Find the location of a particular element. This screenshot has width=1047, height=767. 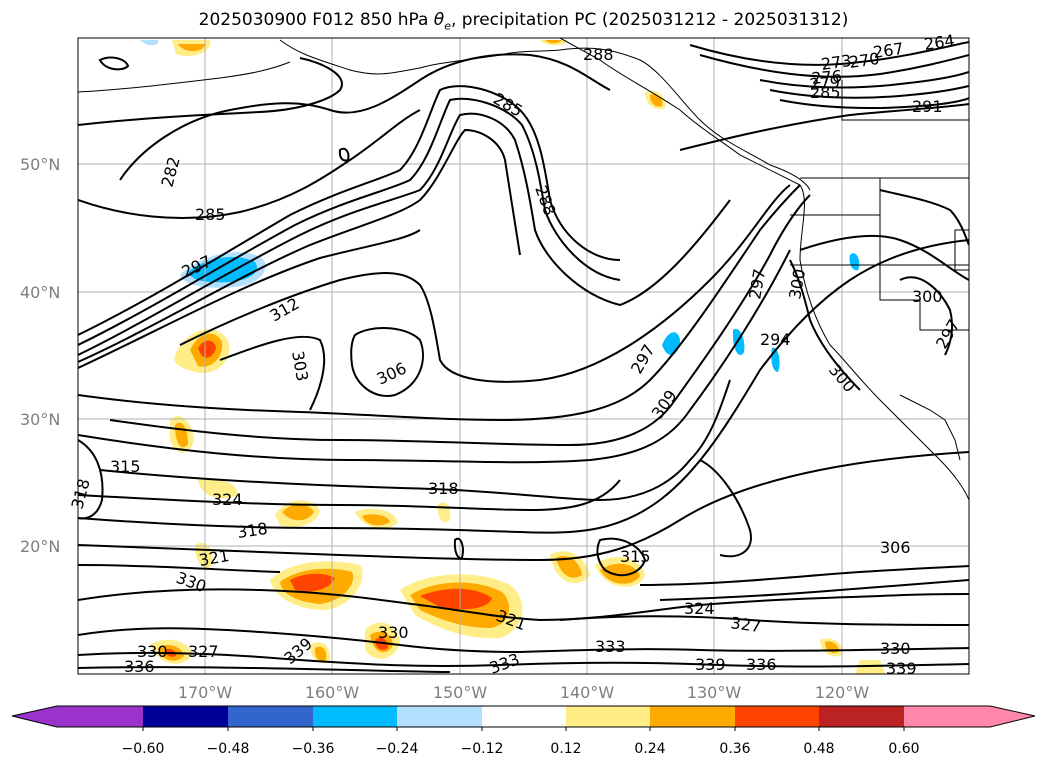

lon-tick-label: 120°W is located at coordinates (842, 692).